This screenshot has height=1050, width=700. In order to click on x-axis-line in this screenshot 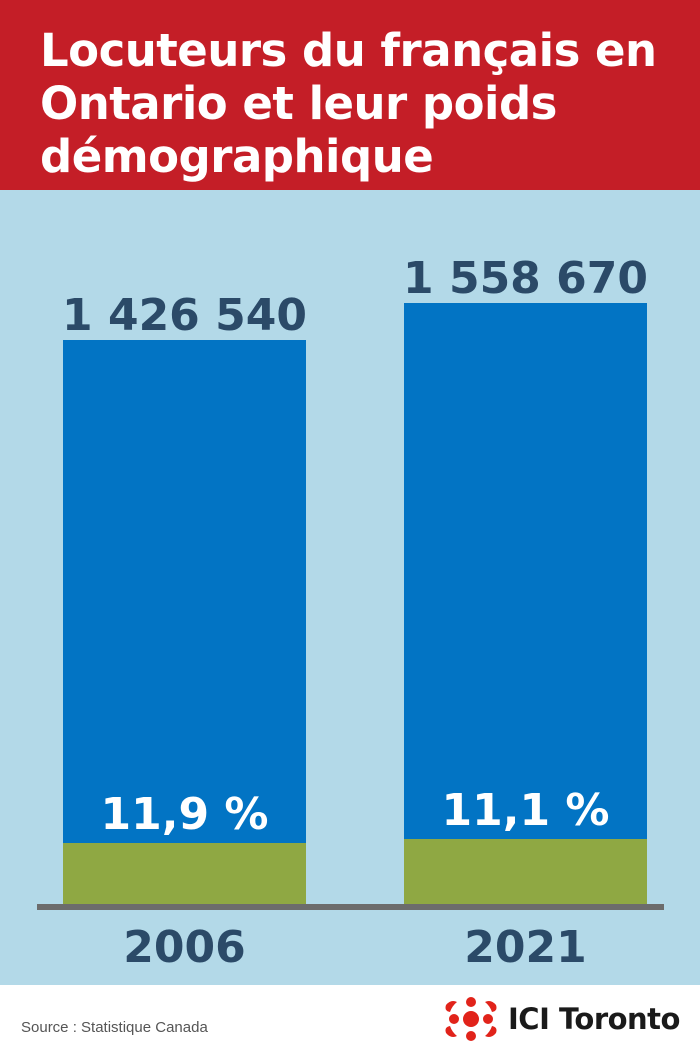, I will do `click(350, 907)`.